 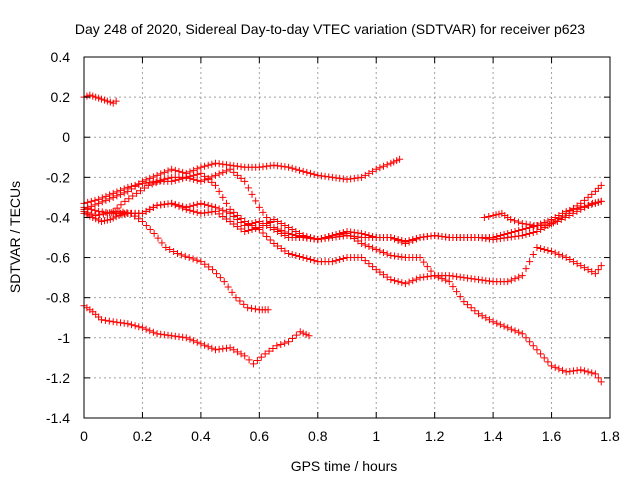 I want to click on y-tick-label: -0.2, so click(x=58, y=177).